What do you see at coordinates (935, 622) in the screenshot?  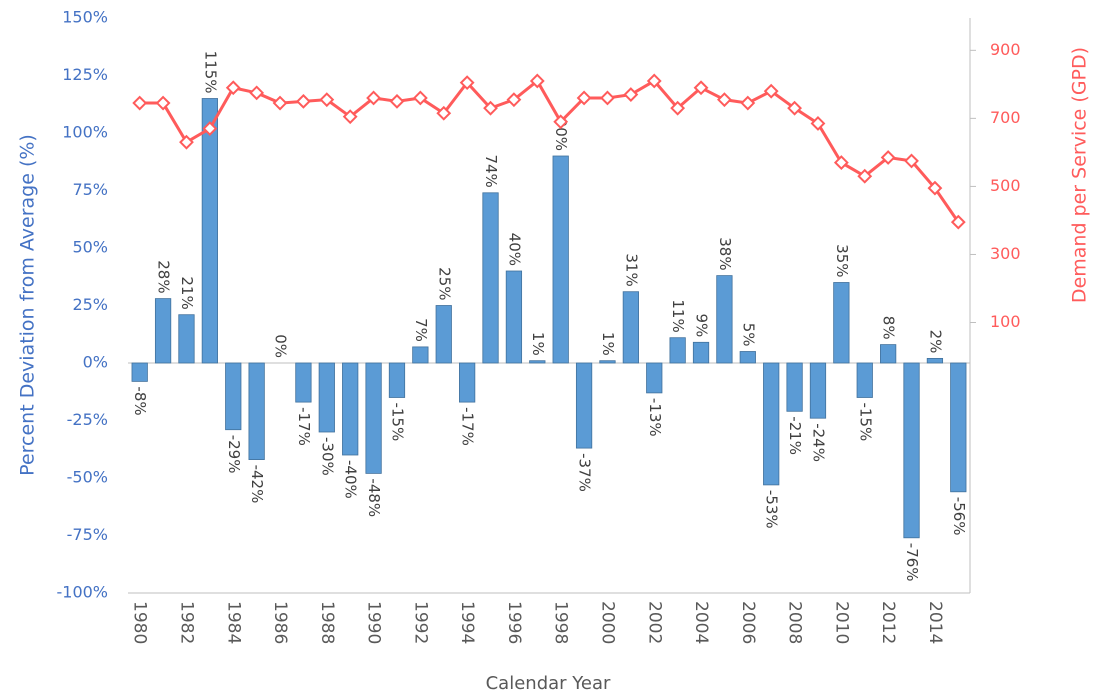 I see `x-tick-label: 2014` at bounding box center [935, 622].